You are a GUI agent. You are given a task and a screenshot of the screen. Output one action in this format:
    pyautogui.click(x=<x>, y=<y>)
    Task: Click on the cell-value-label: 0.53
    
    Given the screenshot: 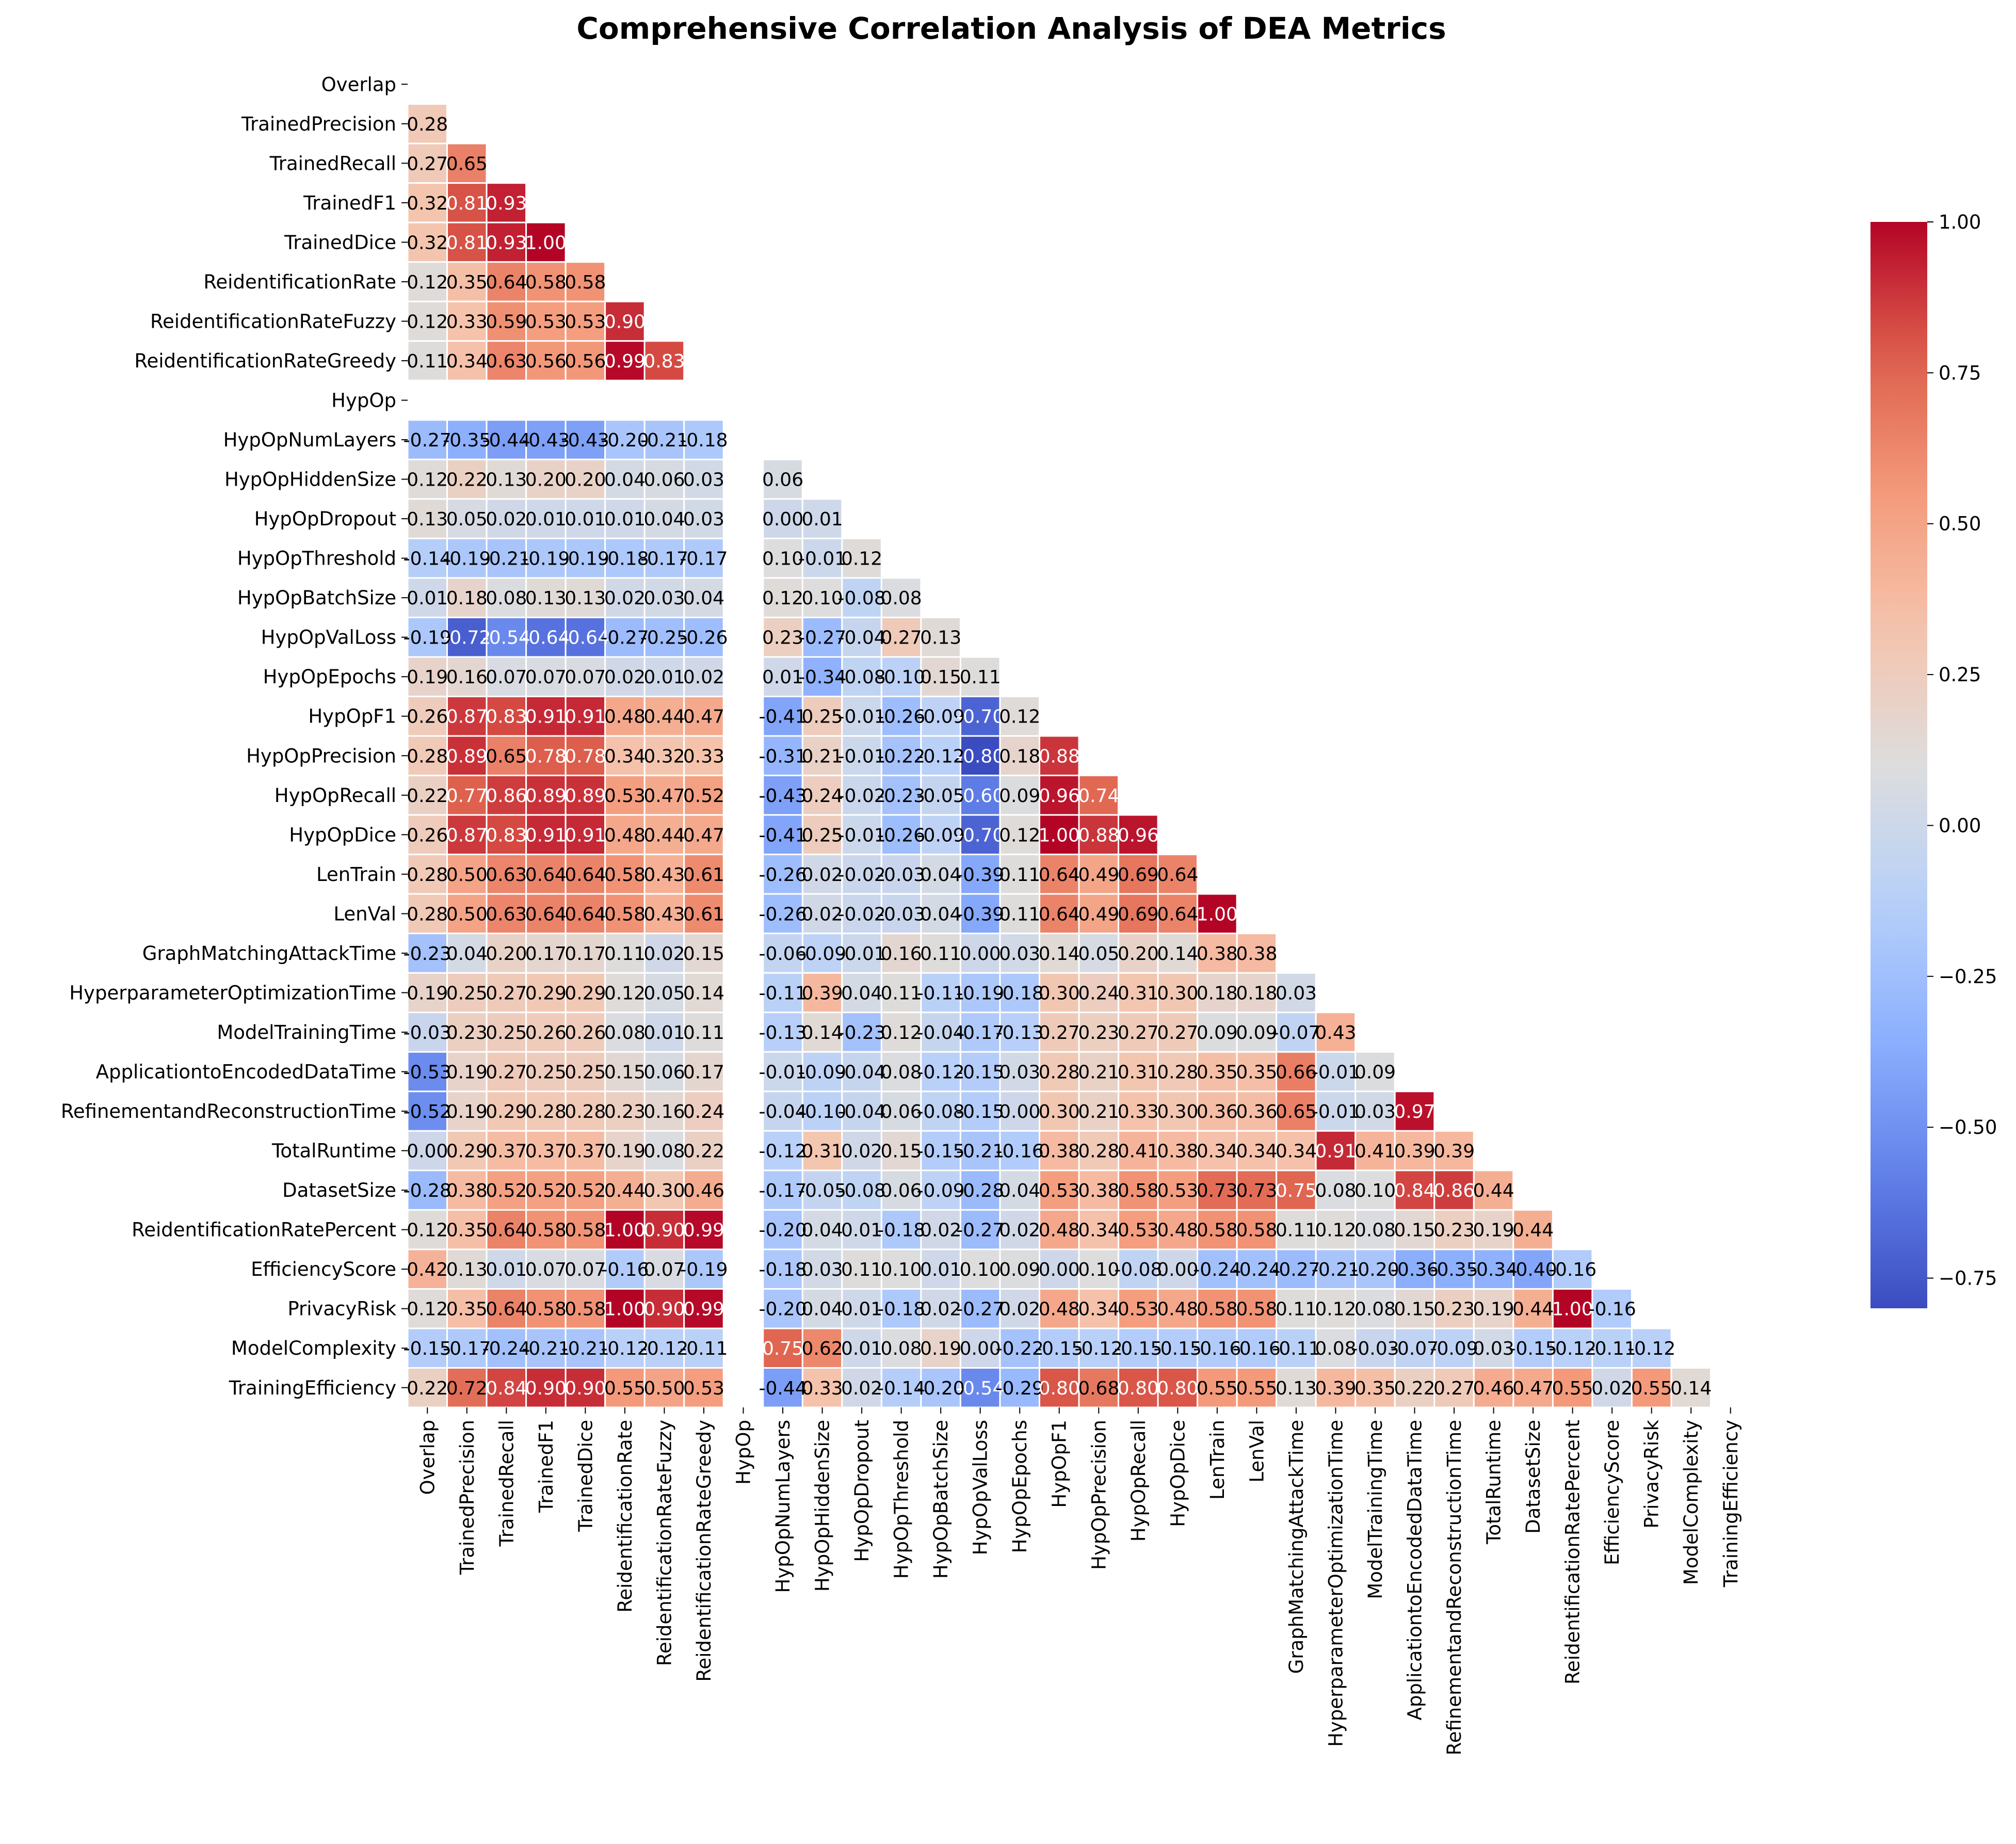 What is the action you would take?
    pyautogui.click(x=1139, y=1310)
    